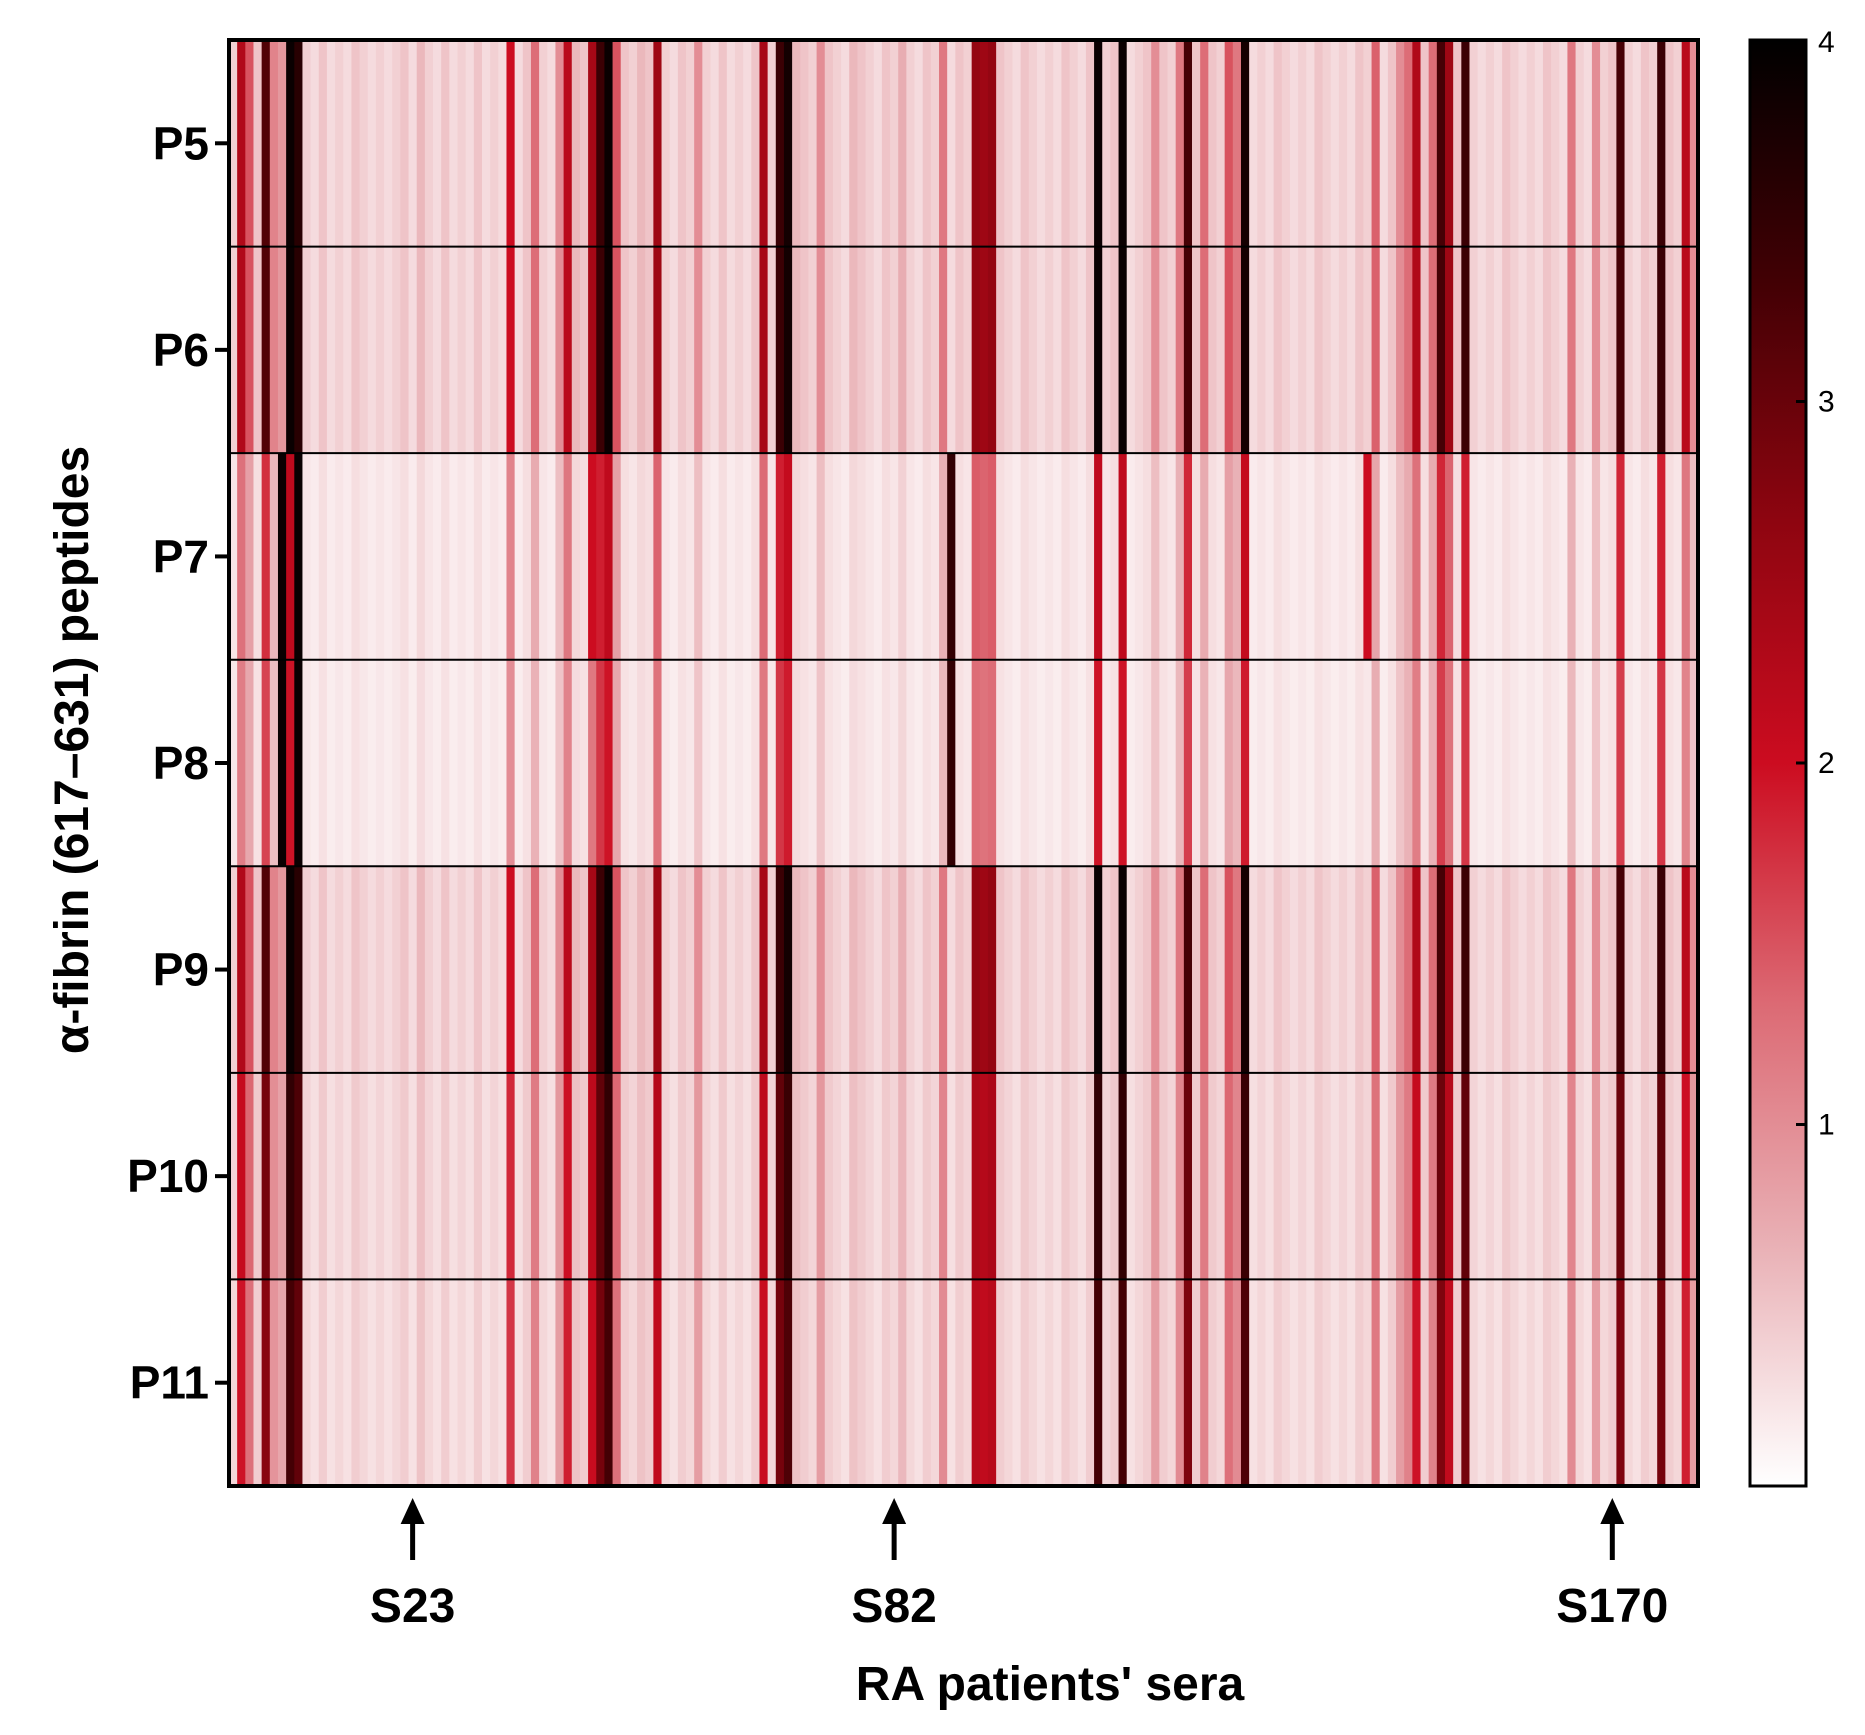  I want to click on colorbar-tick-label: 4, so click(1826, 42).